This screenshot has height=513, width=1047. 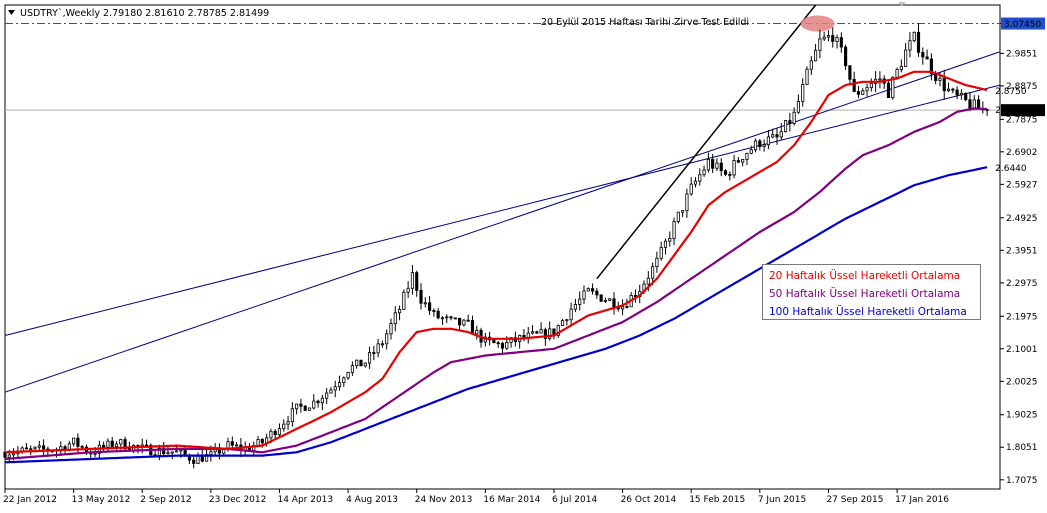 I want to click on y-tick-label: 1.8051, so click(x=1022, y=448).